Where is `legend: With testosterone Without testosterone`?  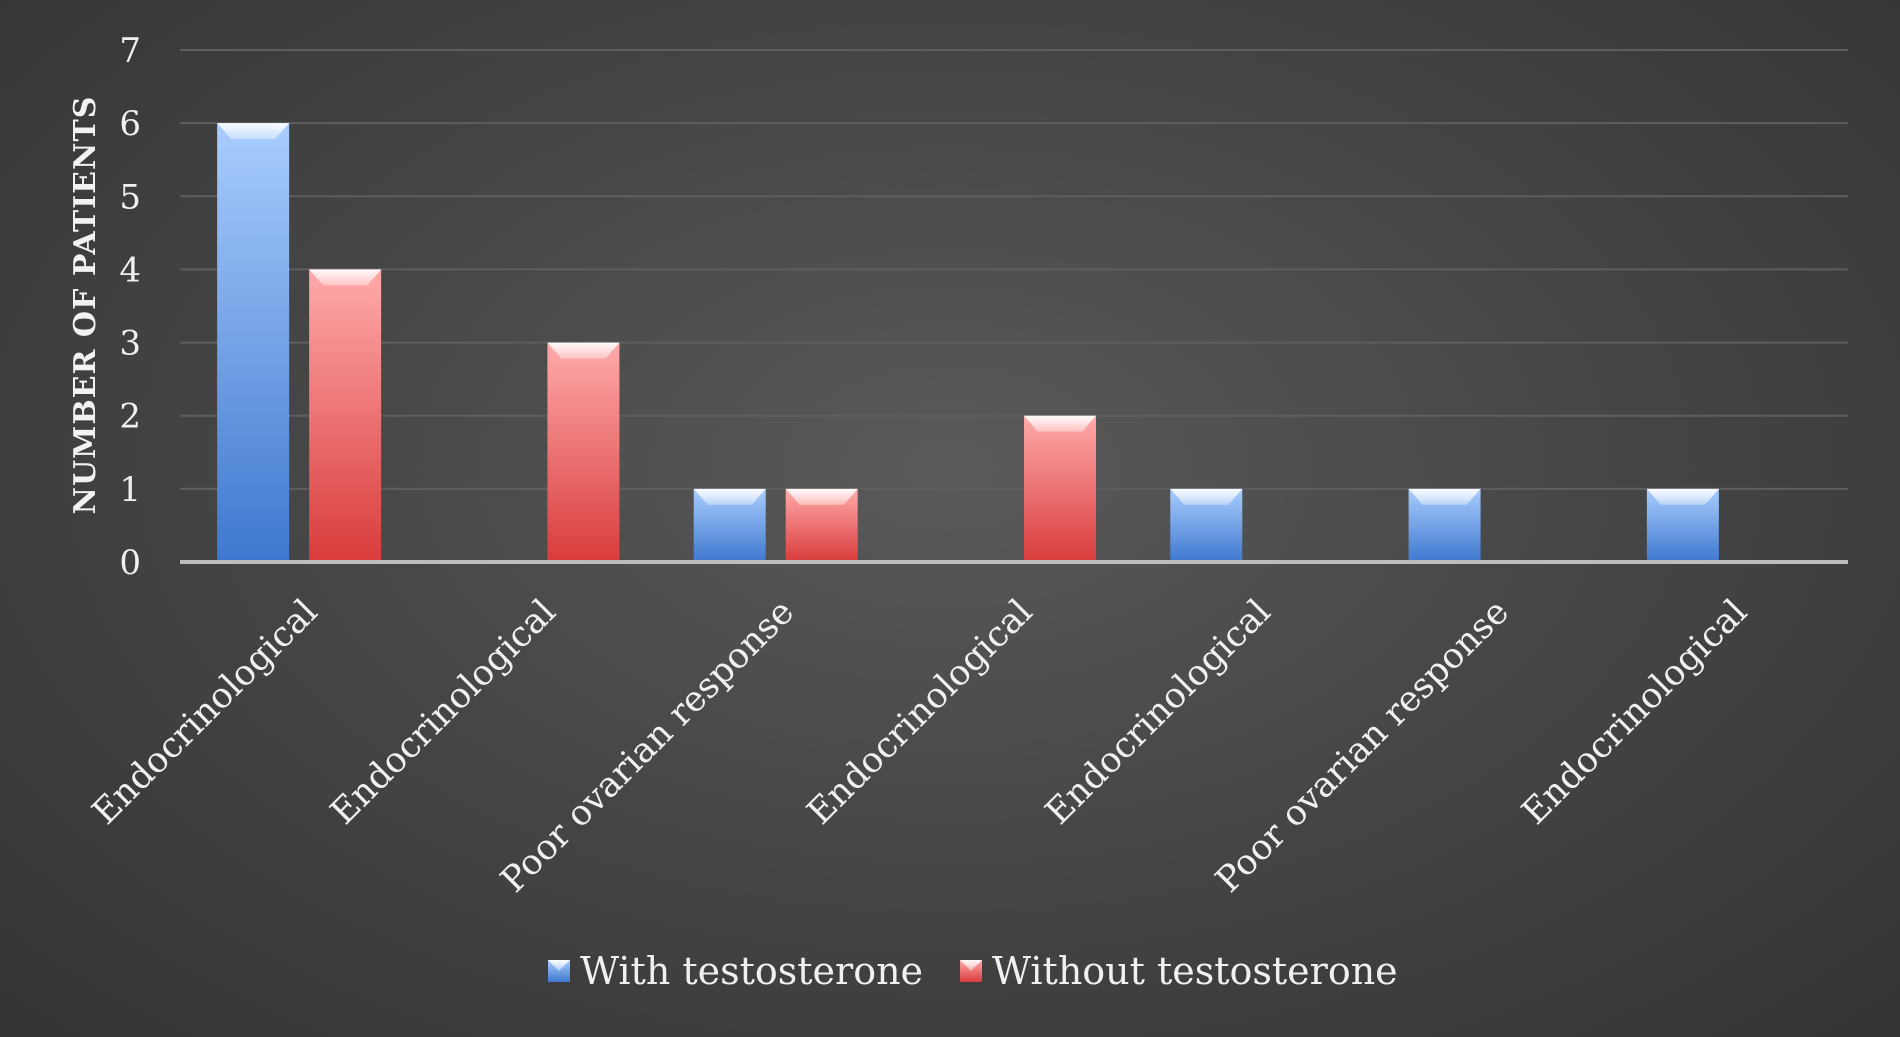
legend: With testosterone Without testosterone is located at coordinates (973, 971).